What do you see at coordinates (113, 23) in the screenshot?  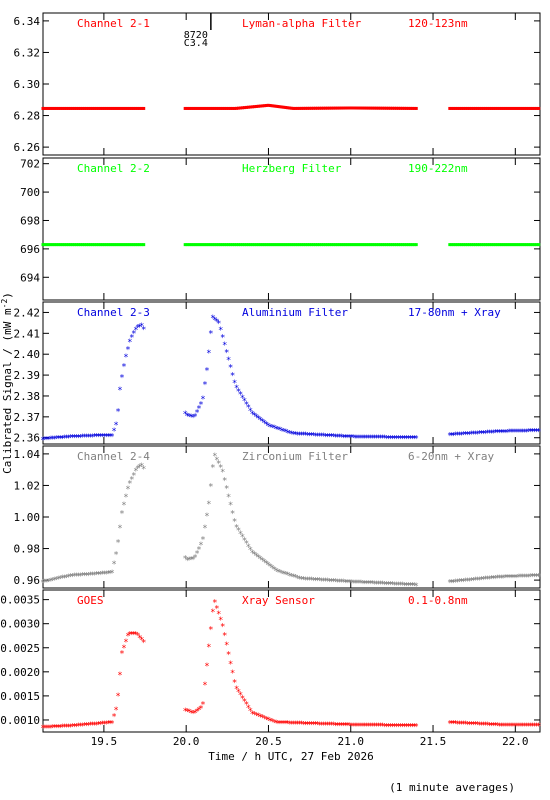 I see `panel-channel-label: Channel 2-1` at bounding box center [113, 23].